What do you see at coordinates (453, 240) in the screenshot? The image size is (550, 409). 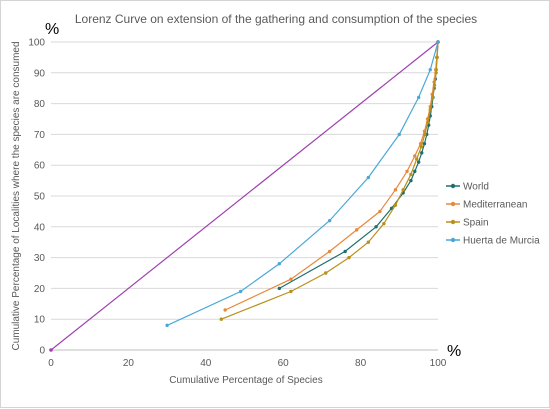 I see `legend-marker-huerta-de-murcia` at bounding box center [453, 240].